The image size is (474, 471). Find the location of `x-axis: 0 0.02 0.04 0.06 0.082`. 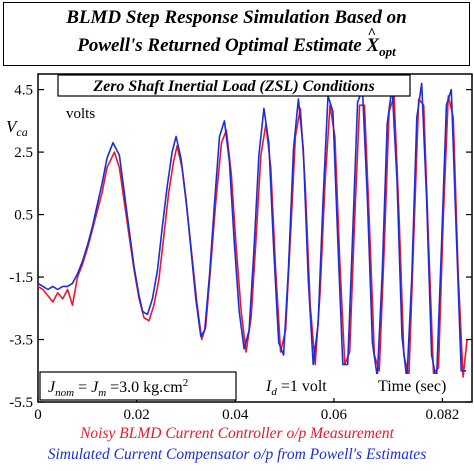

x-axis: 0 0.02 0.04 0.06 0.082 is located at coordinates (246, 409).